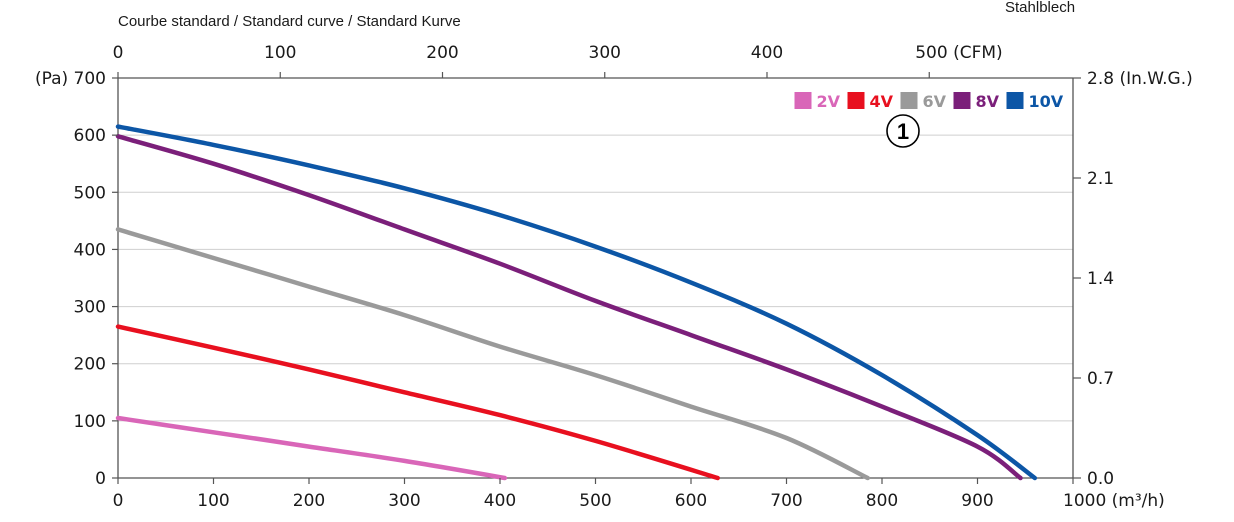 The image size is (1234, 522). I want to click on legend-label-2V: 2V, so click(829, 101).